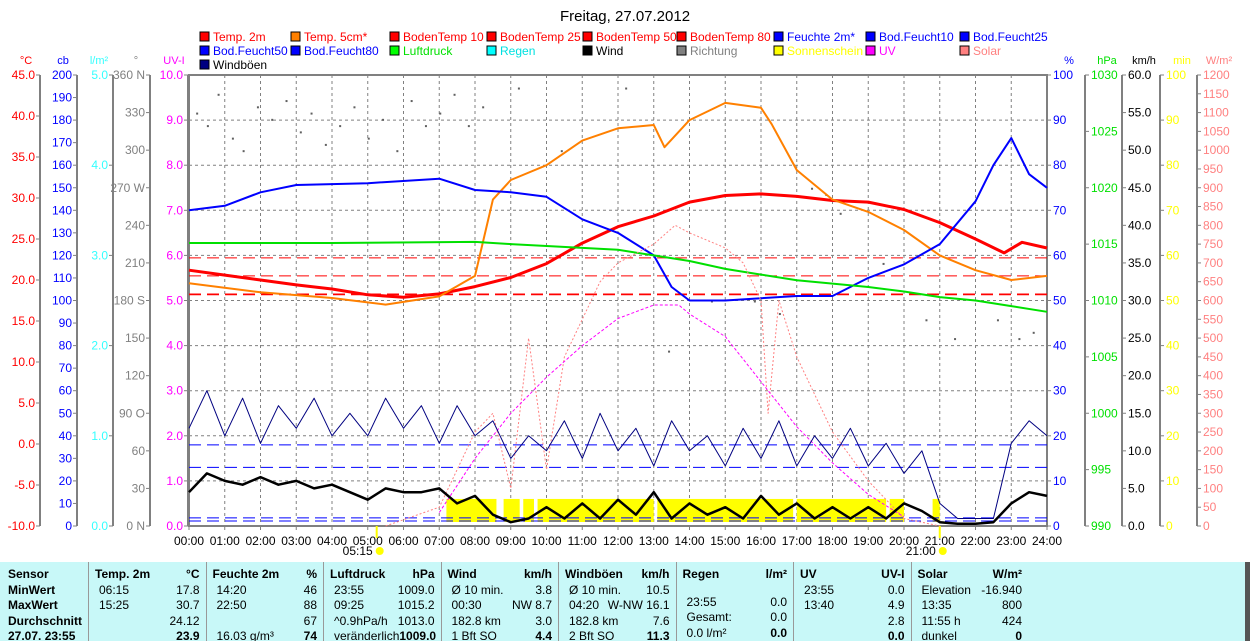  I want to click on axis-tick-label: 700, so click(1213, 263).